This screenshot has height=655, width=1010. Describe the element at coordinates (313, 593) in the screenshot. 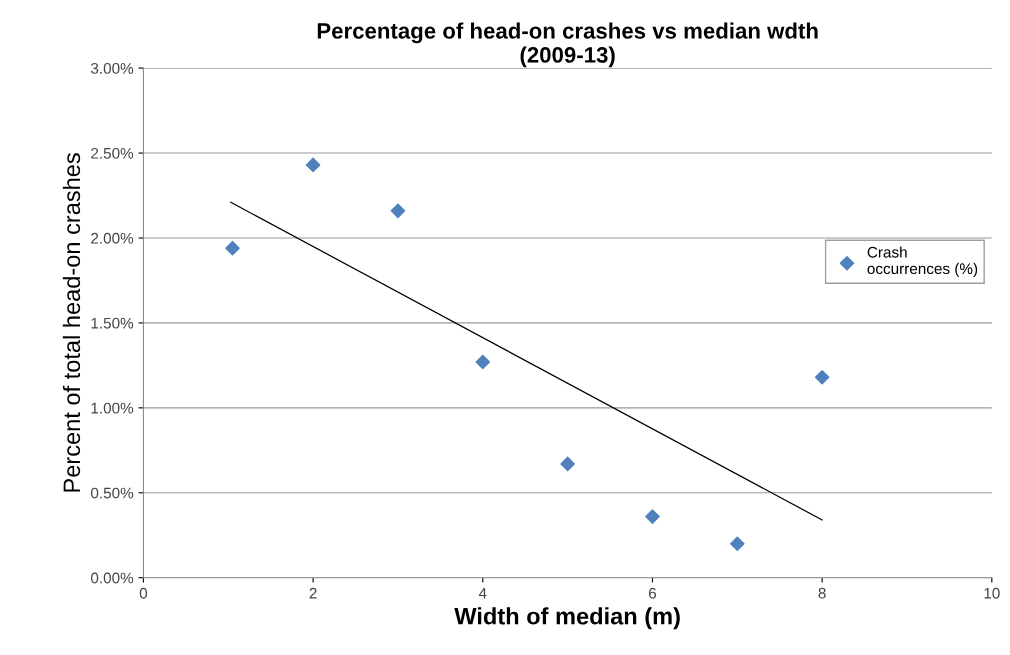

I see `x-tick-label: 2` at that location.